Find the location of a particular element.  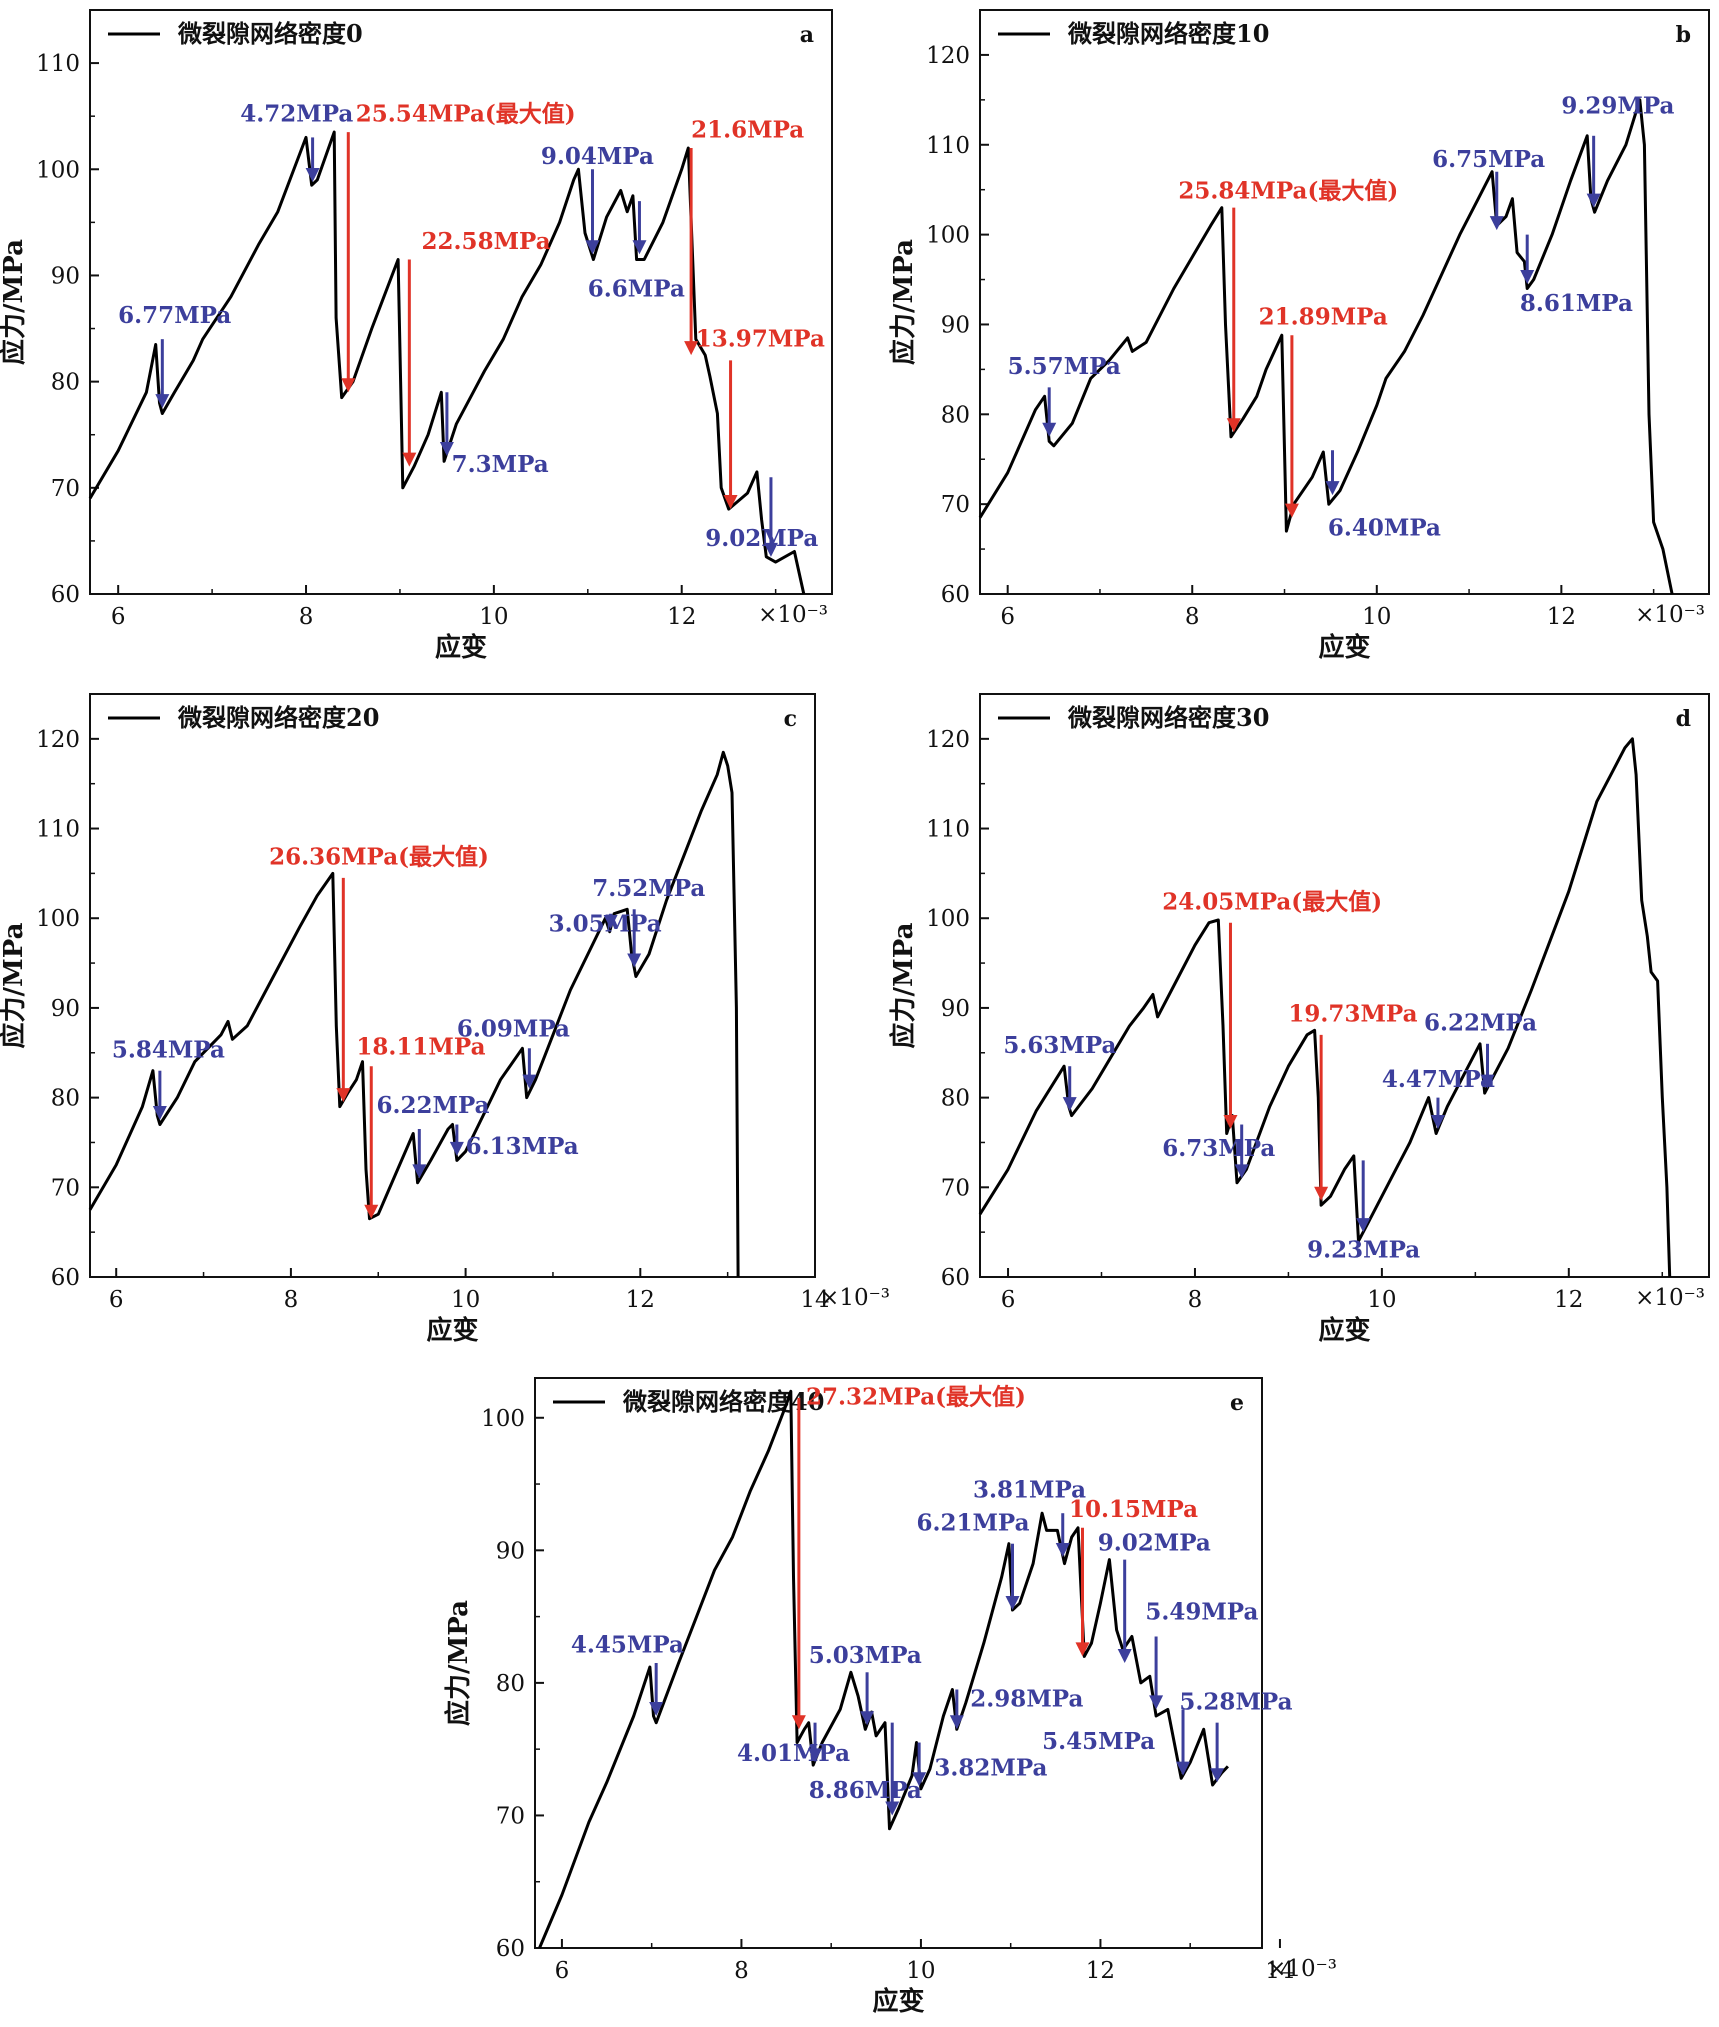

annotation-label: 22.58MPa is located at coordinates (486, 241).